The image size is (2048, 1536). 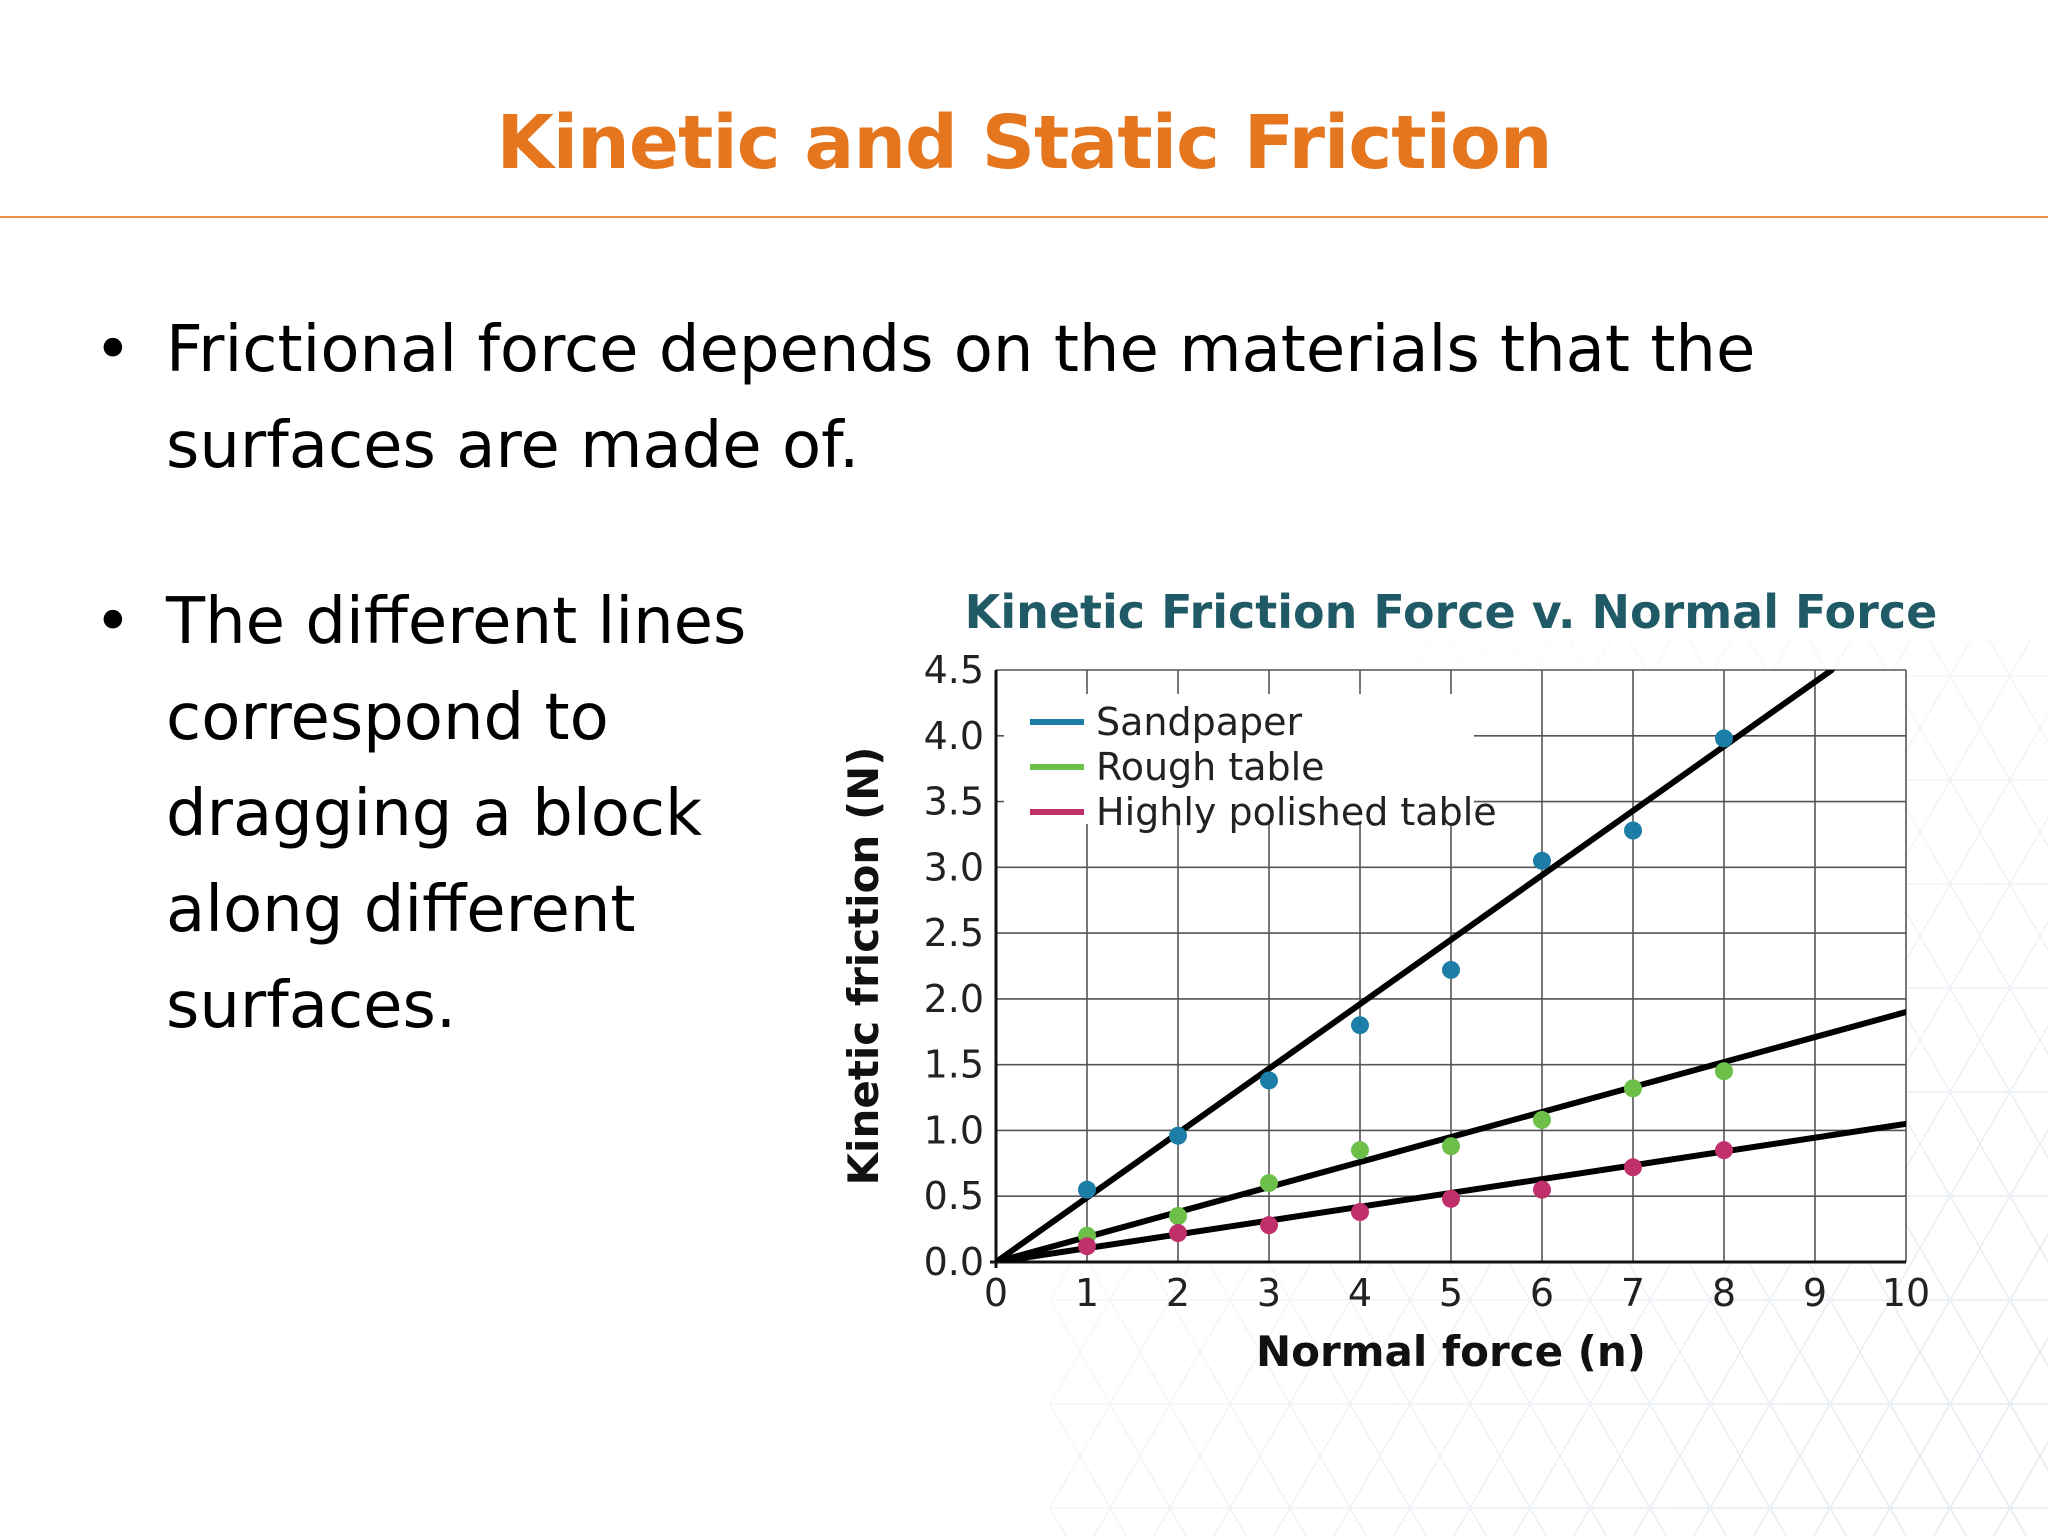 What do you see at coordinates (954, 802) in the screenshot?
I see `y-tick-label: 3.5` at bounding box center [954, 802].